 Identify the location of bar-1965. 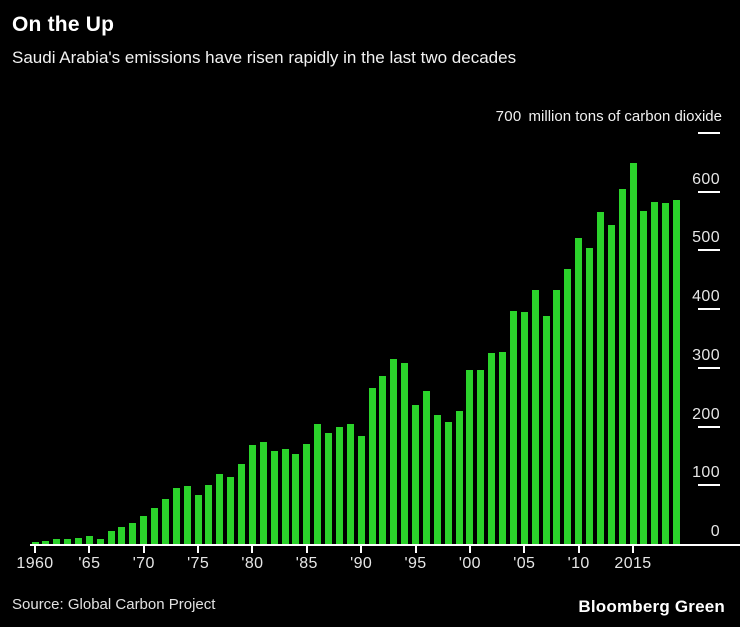
(89, 540).